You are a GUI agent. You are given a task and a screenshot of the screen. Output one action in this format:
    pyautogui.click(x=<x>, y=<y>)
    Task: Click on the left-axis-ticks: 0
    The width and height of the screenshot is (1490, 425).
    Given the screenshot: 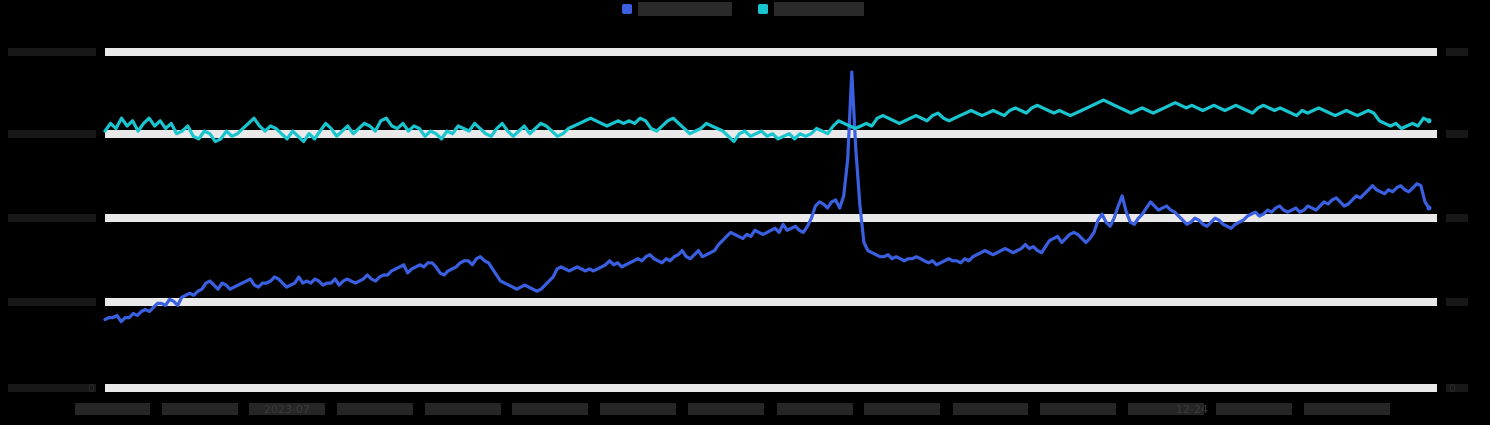 What is the action you would take?
    pyautogui.click(x=91, y=388)
    